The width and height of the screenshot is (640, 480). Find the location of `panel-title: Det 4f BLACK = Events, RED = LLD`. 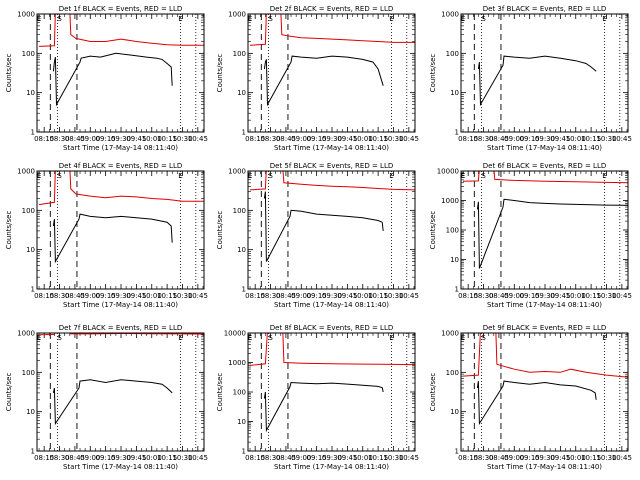

panel-title: Det 4f BLACK = Events, RED = LLD is located at coordinates (120, 166).